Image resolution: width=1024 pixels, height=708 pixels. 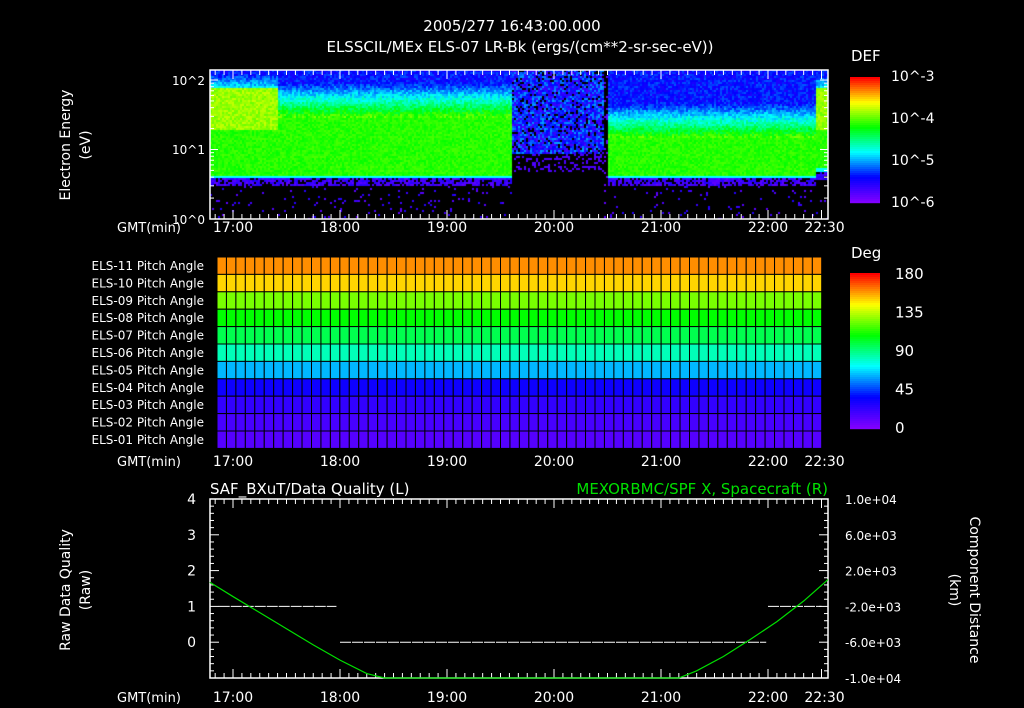 I want to click on time-tick-label: 17:00, so click(x=233, y=228).